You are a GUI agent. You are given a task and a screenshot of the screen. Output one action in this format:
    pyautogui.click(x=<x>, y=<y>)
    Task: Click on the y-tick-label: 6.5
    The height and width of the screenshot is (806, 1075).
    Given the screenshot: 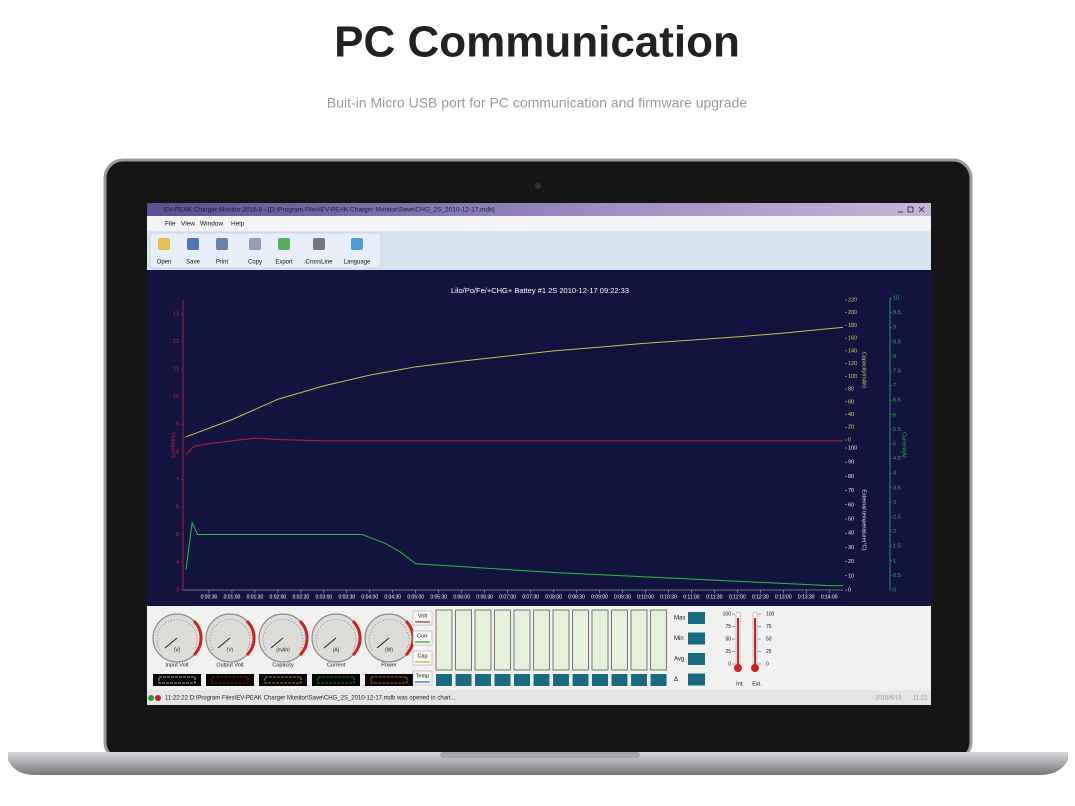 What is the action you would take?
    pyautogui.click(x=897, y=401)
    